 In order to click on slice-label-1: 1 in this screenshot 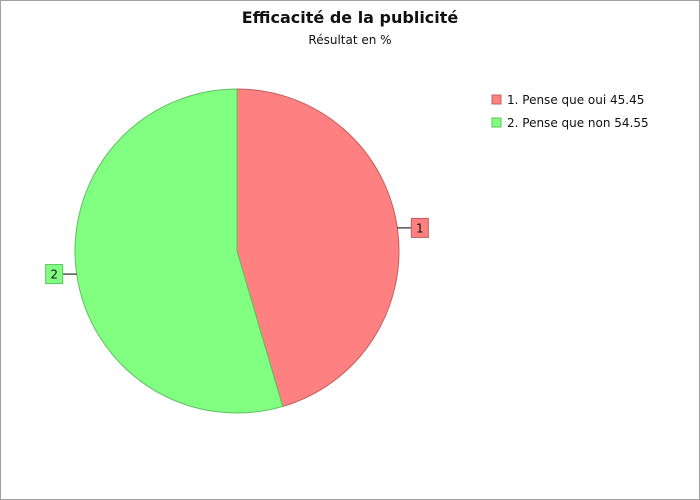, I will do `click(420, 228)`.